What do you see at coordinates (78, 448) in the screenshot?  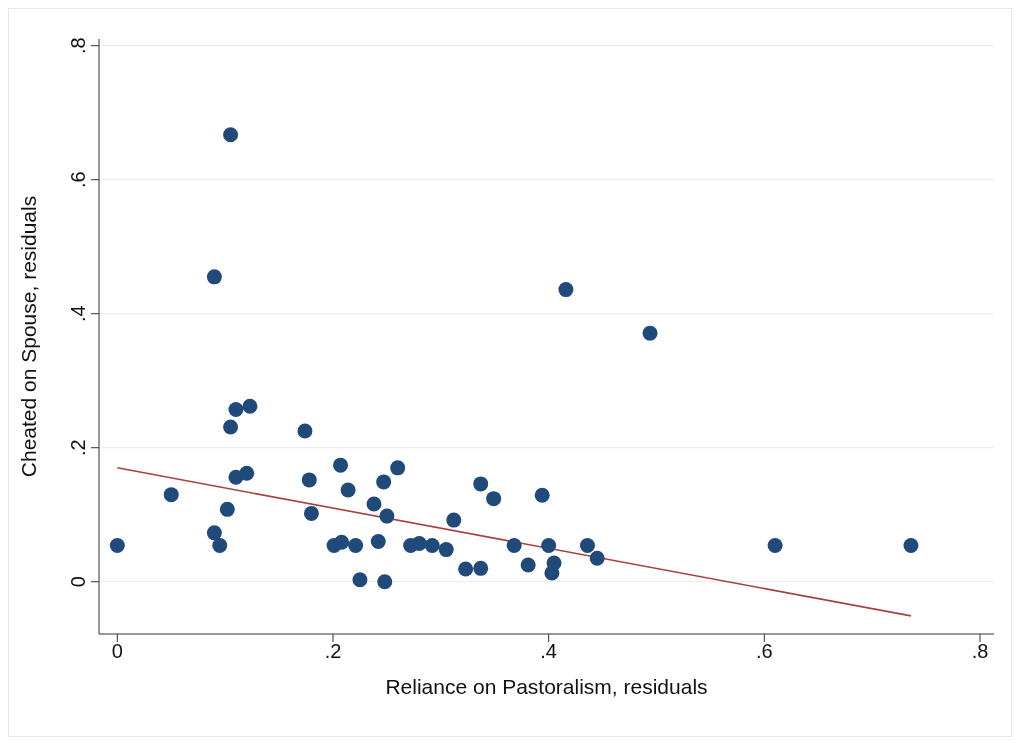 I see `y-tick-label: .2` at bounding box center [78, 448].